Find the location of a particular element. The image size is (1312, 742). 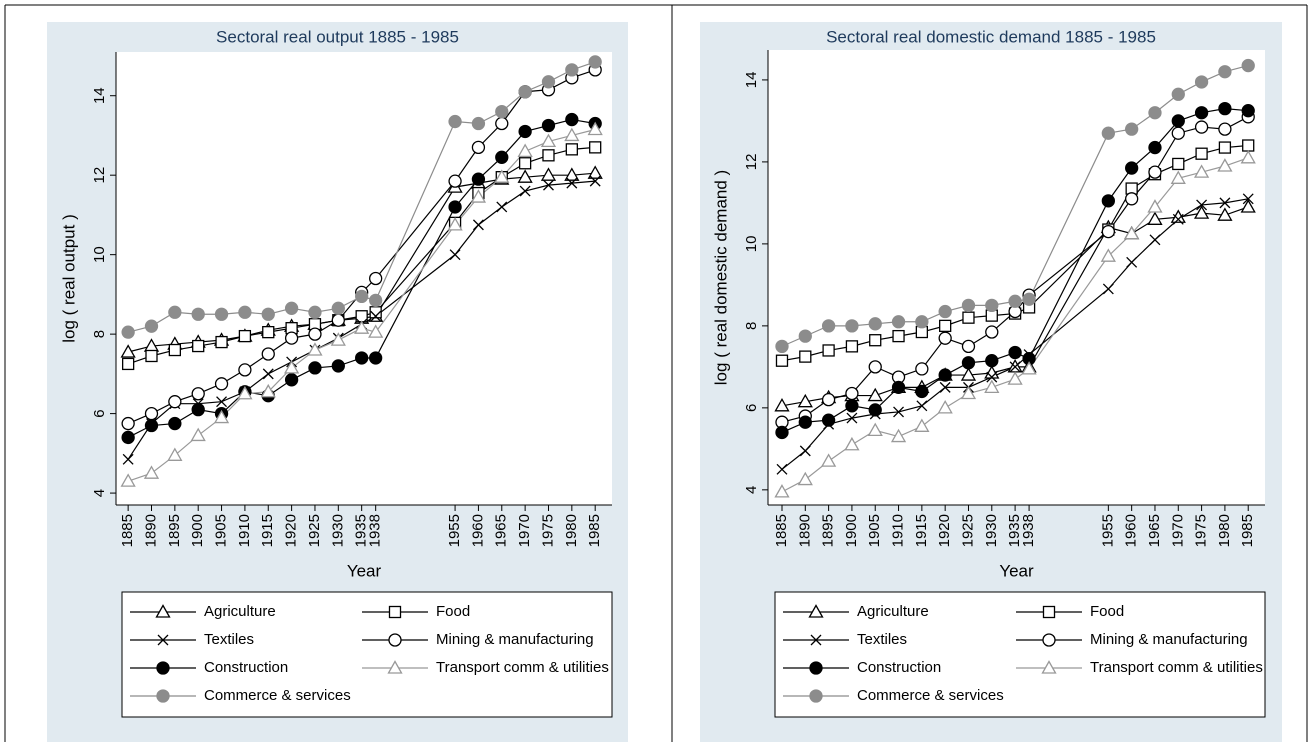

y-axis-title: log ( real domestic demand ) is located at coordinates (720, 277).